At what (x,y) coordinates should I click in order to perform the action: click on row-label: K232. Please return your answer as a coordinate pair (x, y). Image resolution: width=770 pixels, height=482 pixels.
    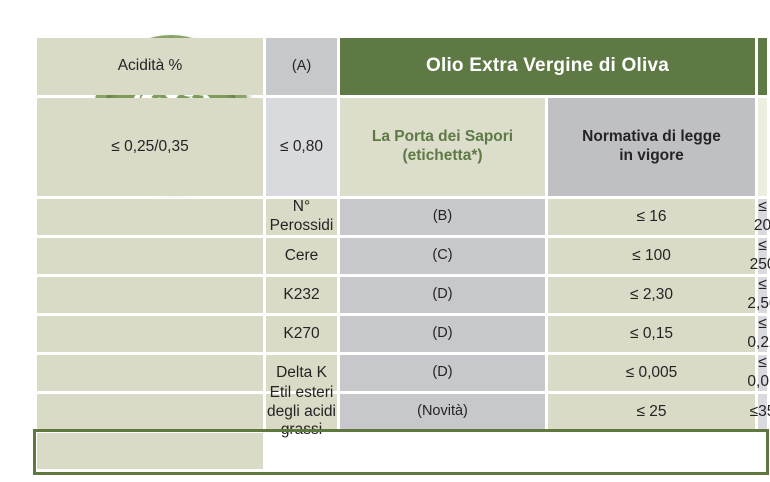
    Looking at the image, I should click on (301, 295).